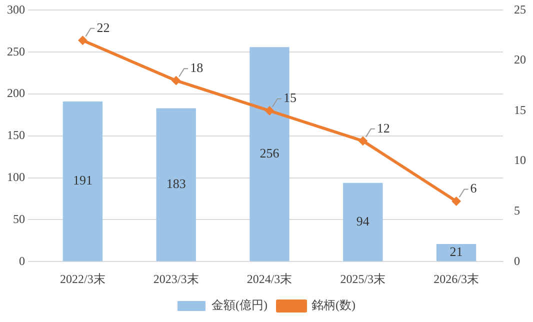  What do you see at coordinates (520, 160) in the screenshot?
I see `y2-tick-label: 10` at bounding box center [520, 160].